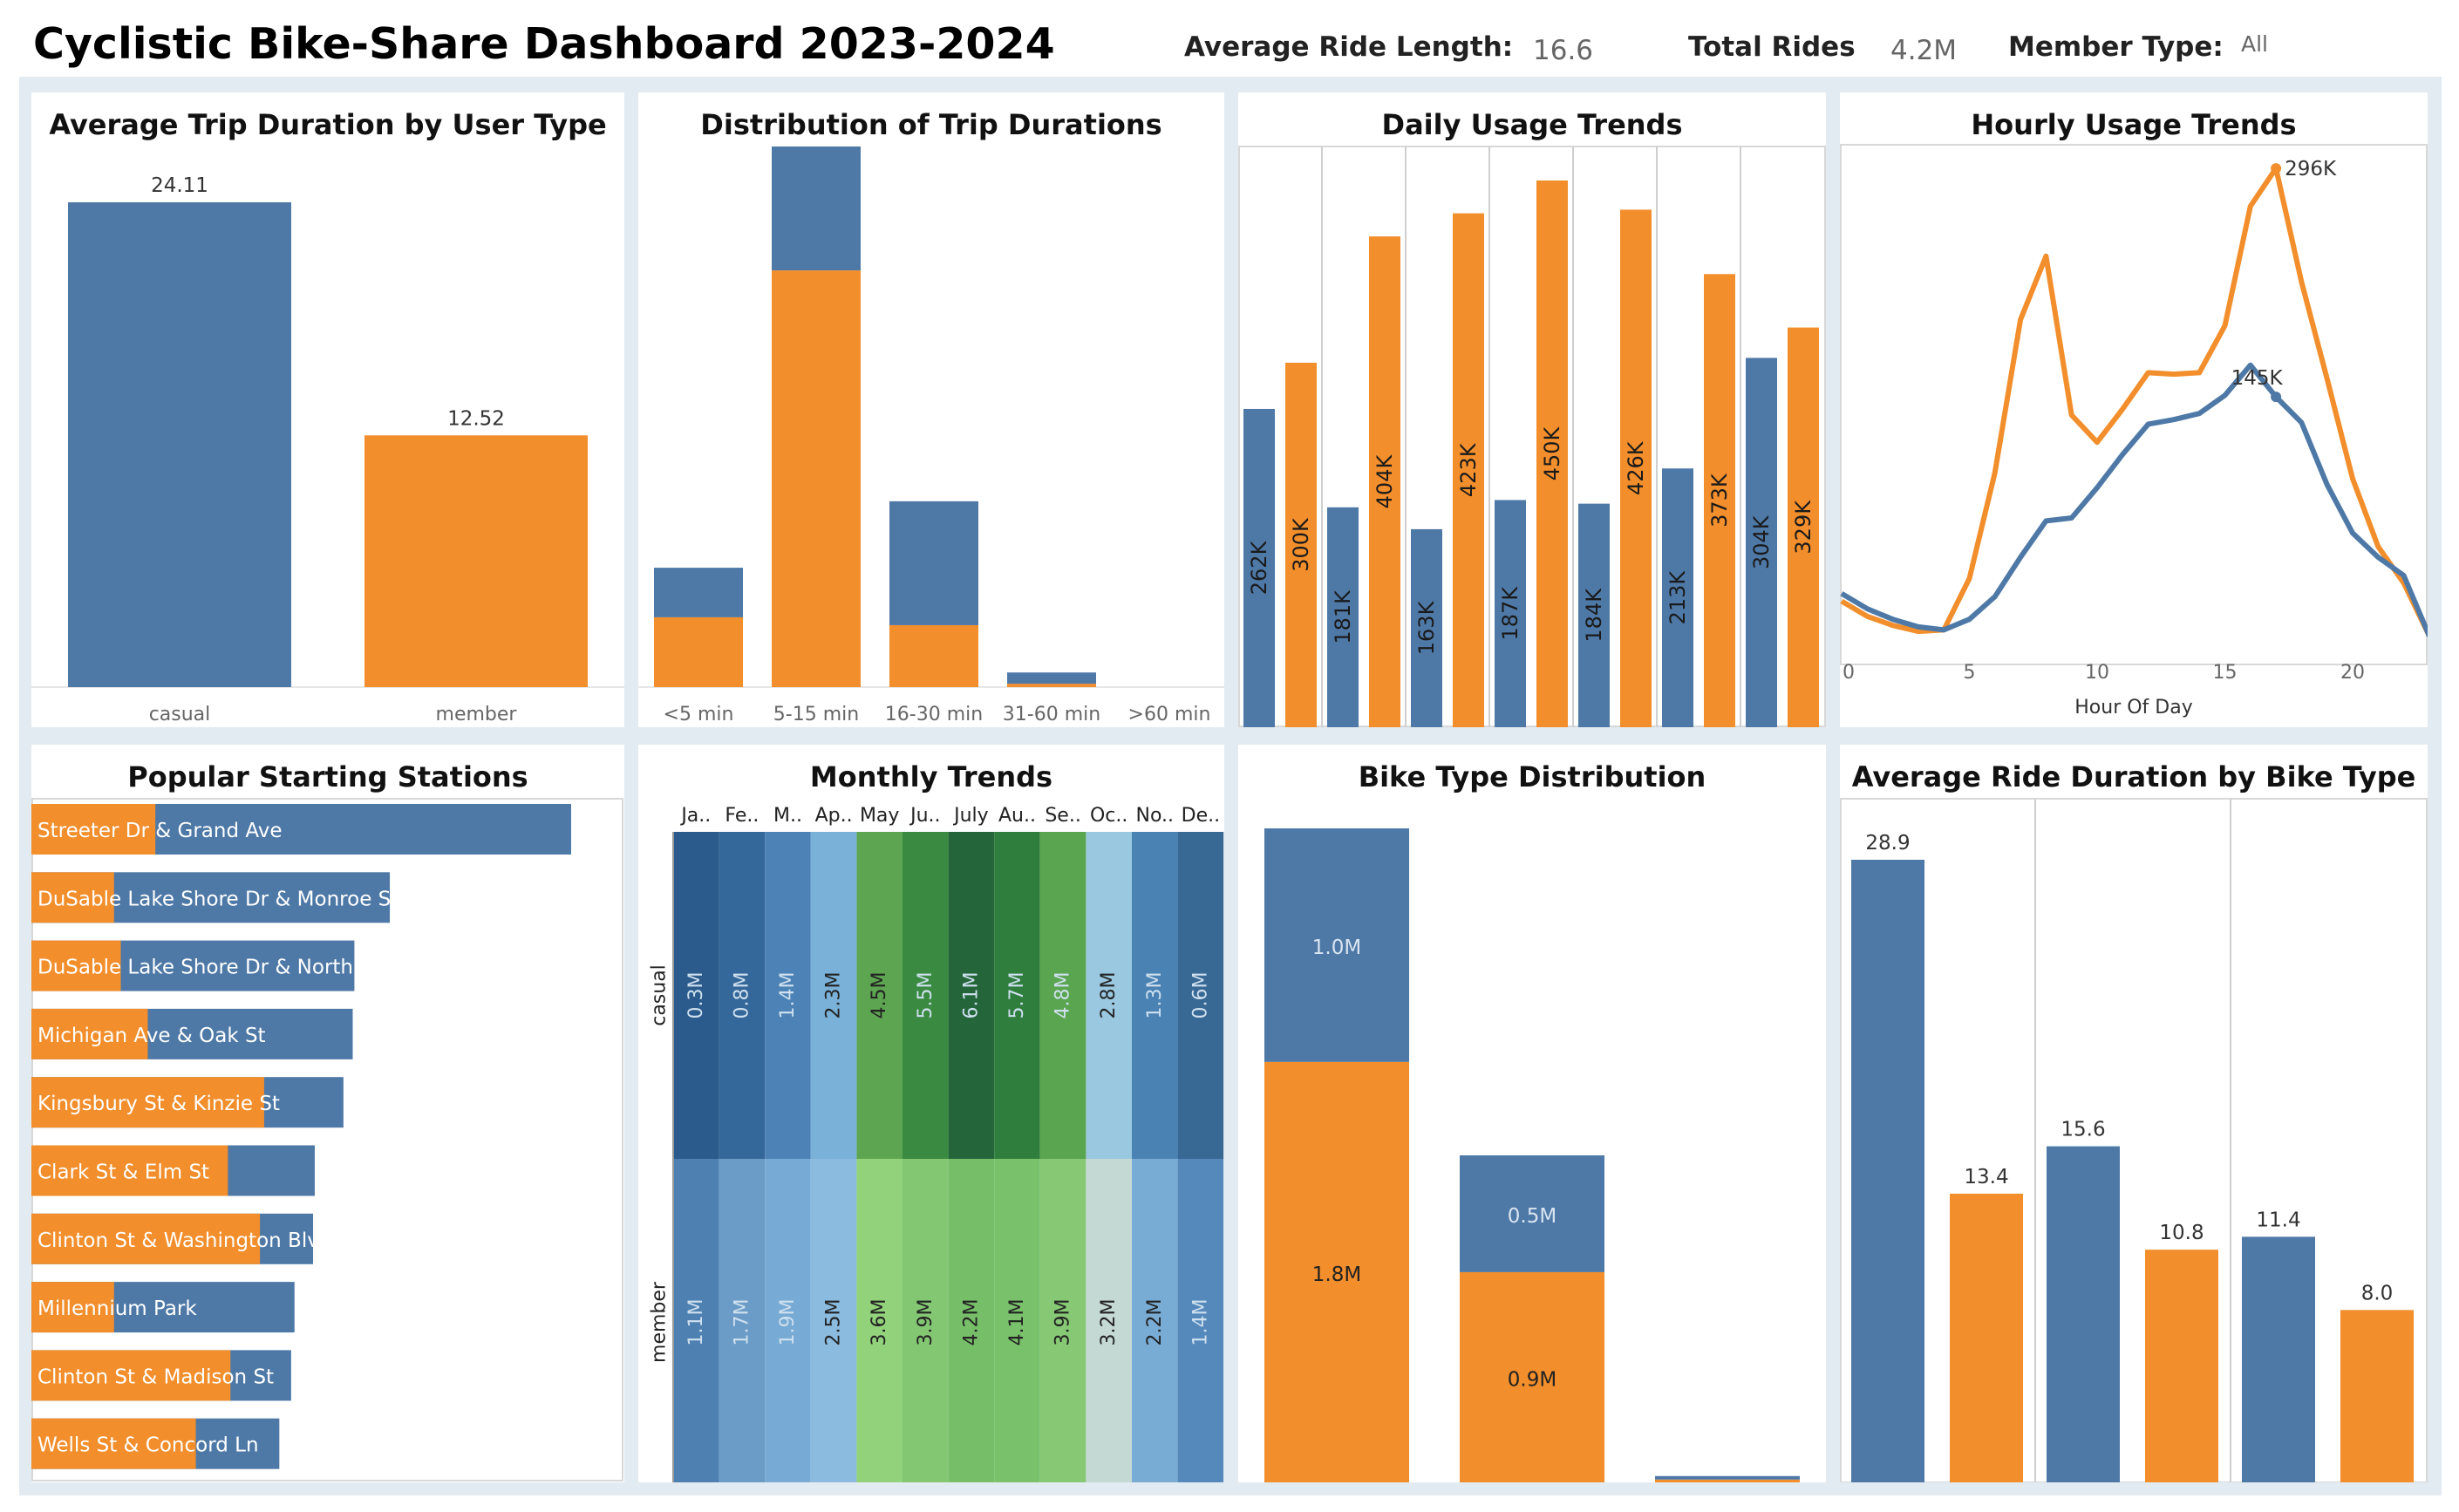 Image resolution: width=2459 pixels, height=1512 pixels. What do you see at coordinates (217, 899) in the screenshot?
I see `station-label: DuSable Lake Shore Dr & Monroe St` at bounding box center [217, 899].